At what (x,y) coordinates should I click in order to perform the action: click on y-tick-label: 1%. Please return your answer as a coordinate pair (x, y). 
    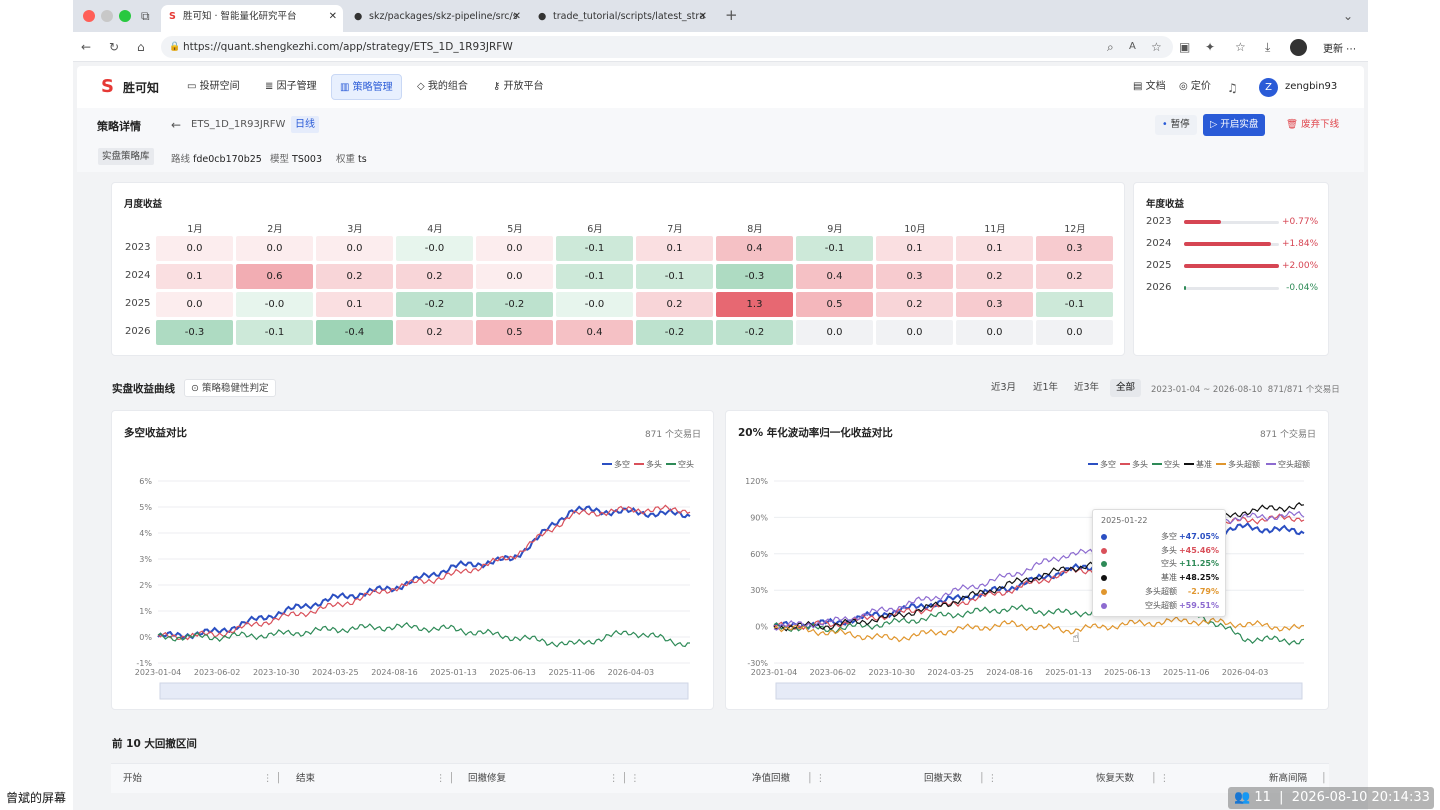
    Looking at the image, I should click on (145, 611).